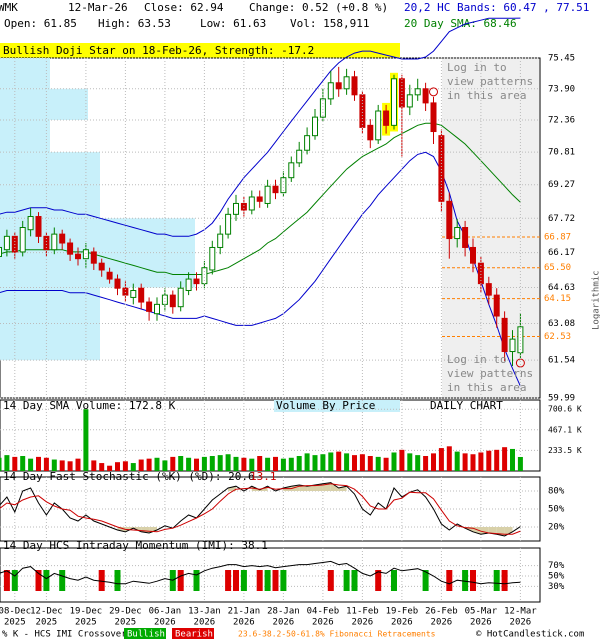 The width and height of the screenshot is (600, 640). Describe the element at coordinates (134, 23) in the screenshot. I see `high: High: 63.53` at that location.